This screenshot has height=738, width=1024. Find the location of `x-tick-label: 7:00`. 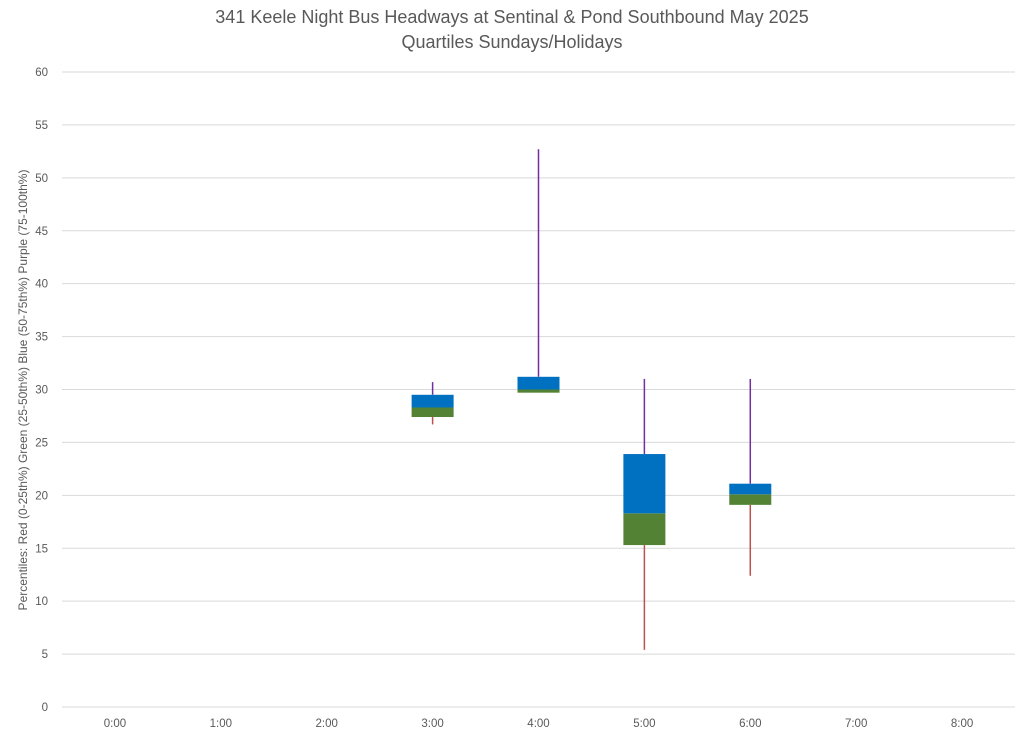

x-tick-label: 7:00 is located at coordinates (856, 724).